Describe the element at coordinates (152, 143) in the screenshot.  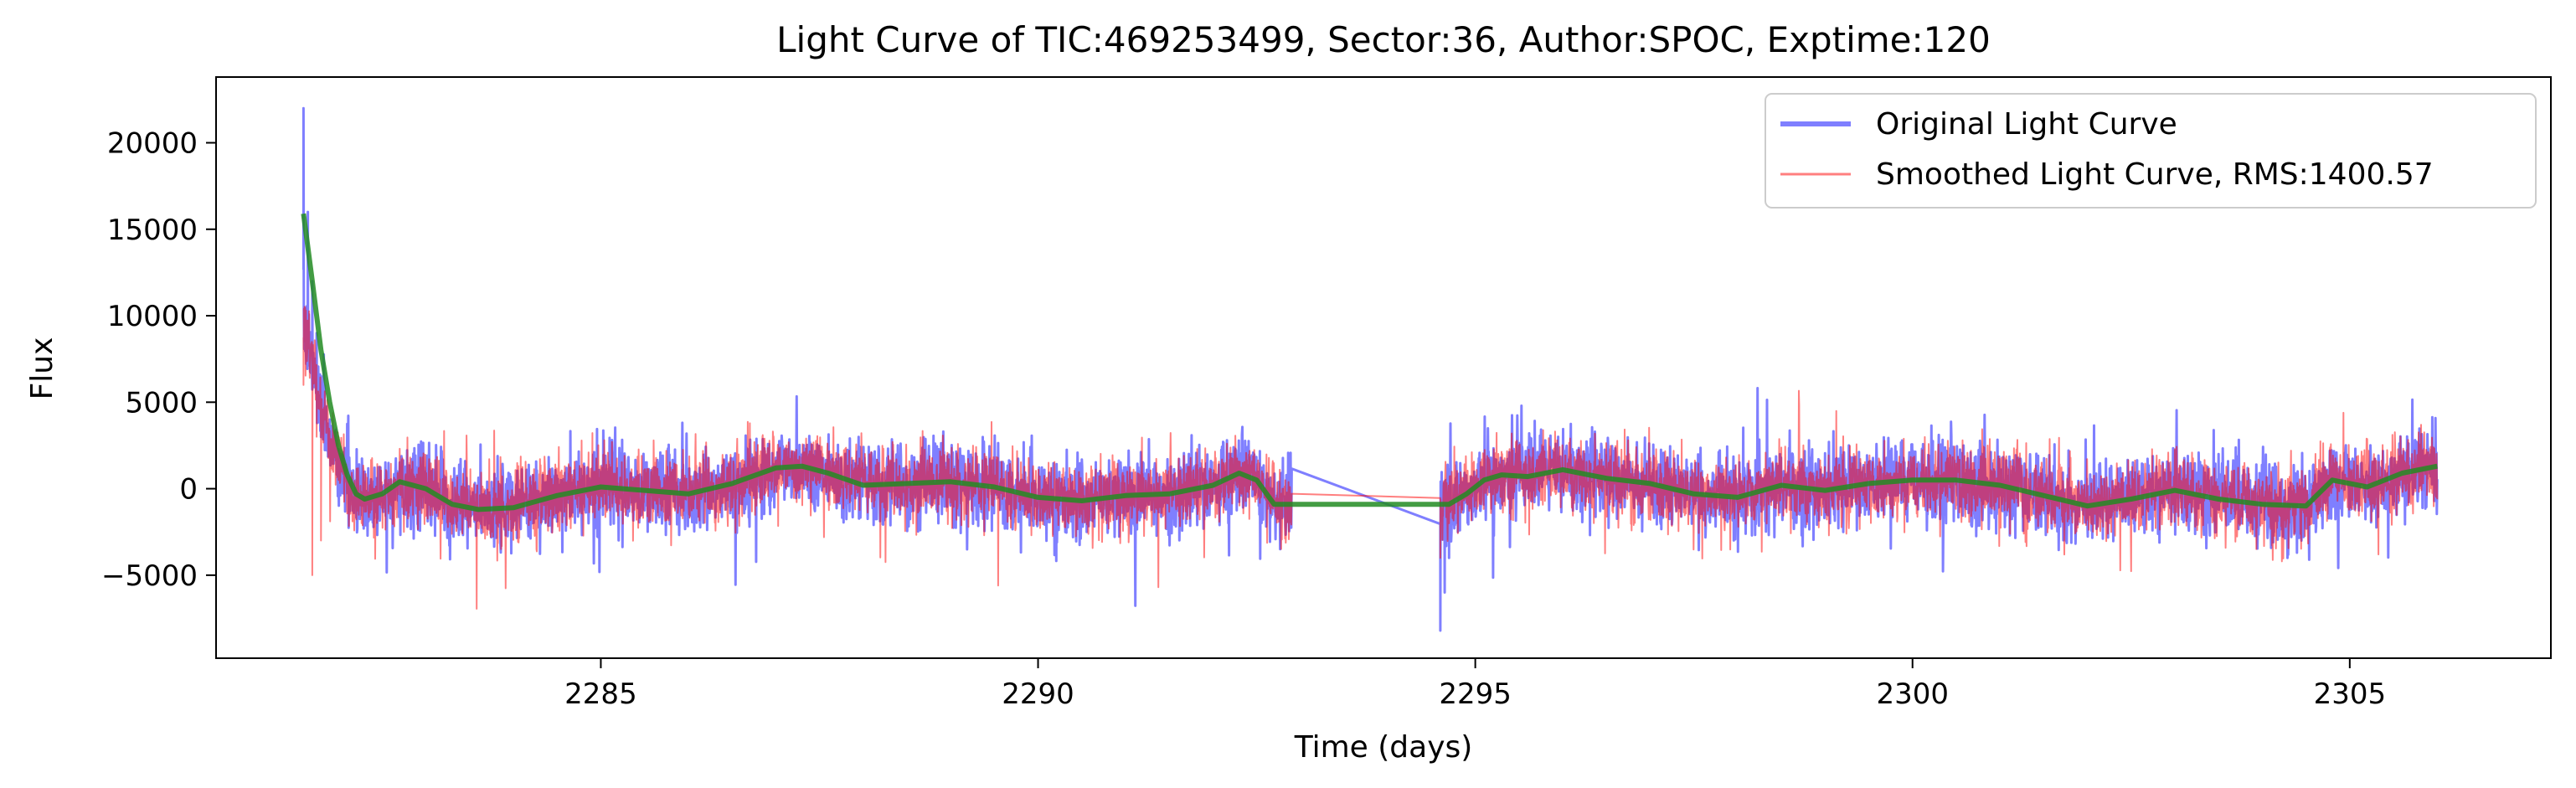
I see `y-tick-label: 20000` at that location.